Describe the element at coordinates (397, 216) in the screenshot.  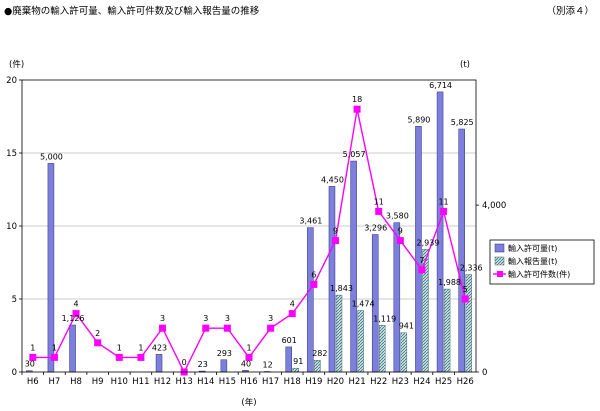
I see `data-label-import-permit: 3,580` at that location.